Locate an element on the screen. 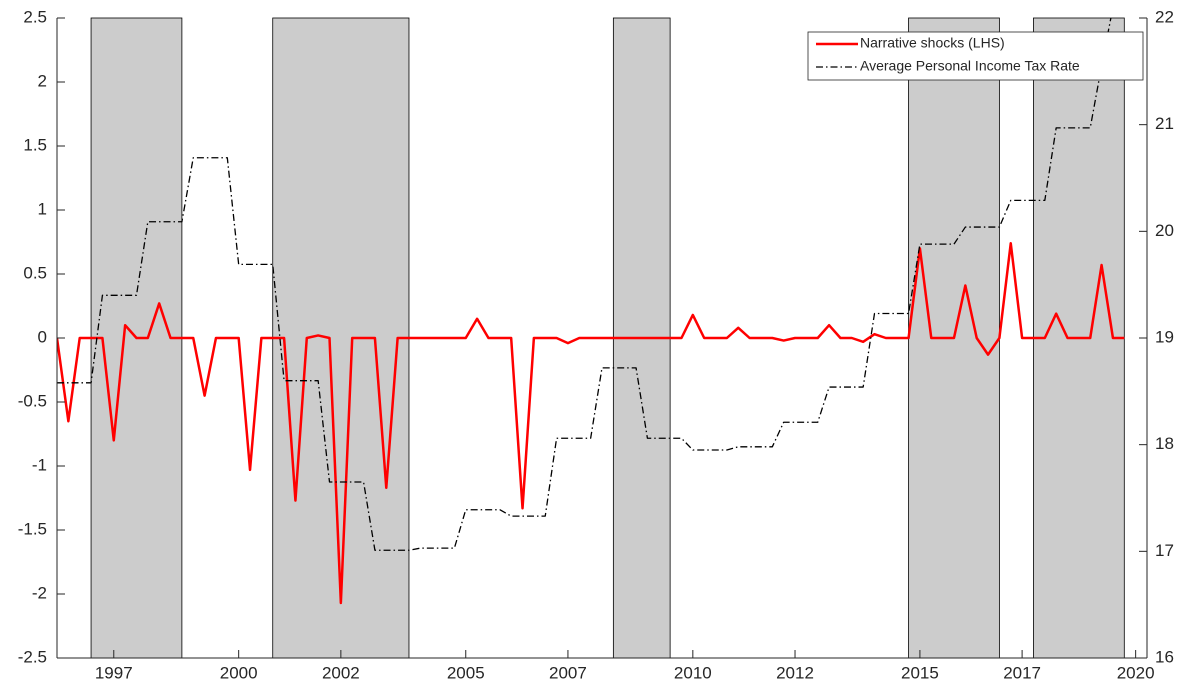  y-tick-label: -0.5 is located at coordinates (32, 400).